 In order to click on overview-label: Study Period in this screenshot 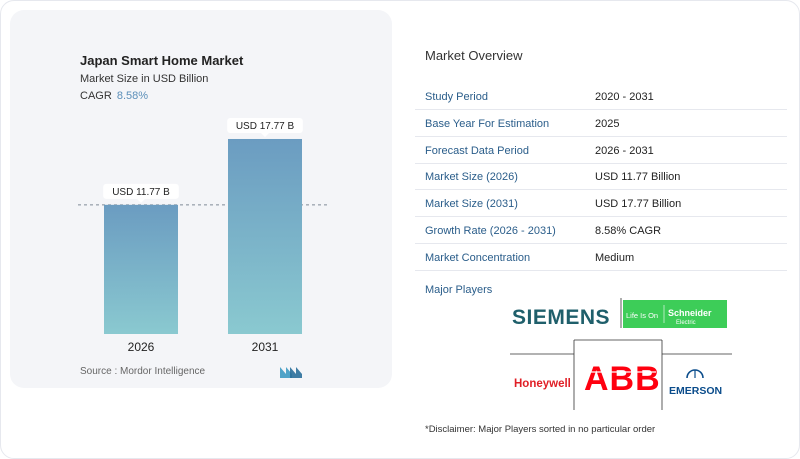, I will do `click(456, 97)`.